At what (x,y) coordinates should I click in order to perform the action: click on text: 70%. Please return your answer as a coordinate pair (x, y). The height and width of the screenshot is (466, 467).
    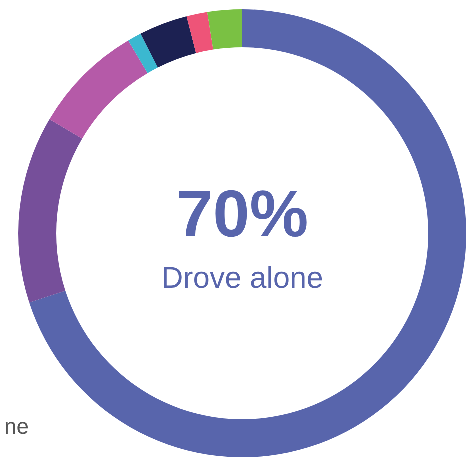
    Looking at the image, I should click on (242, 213).